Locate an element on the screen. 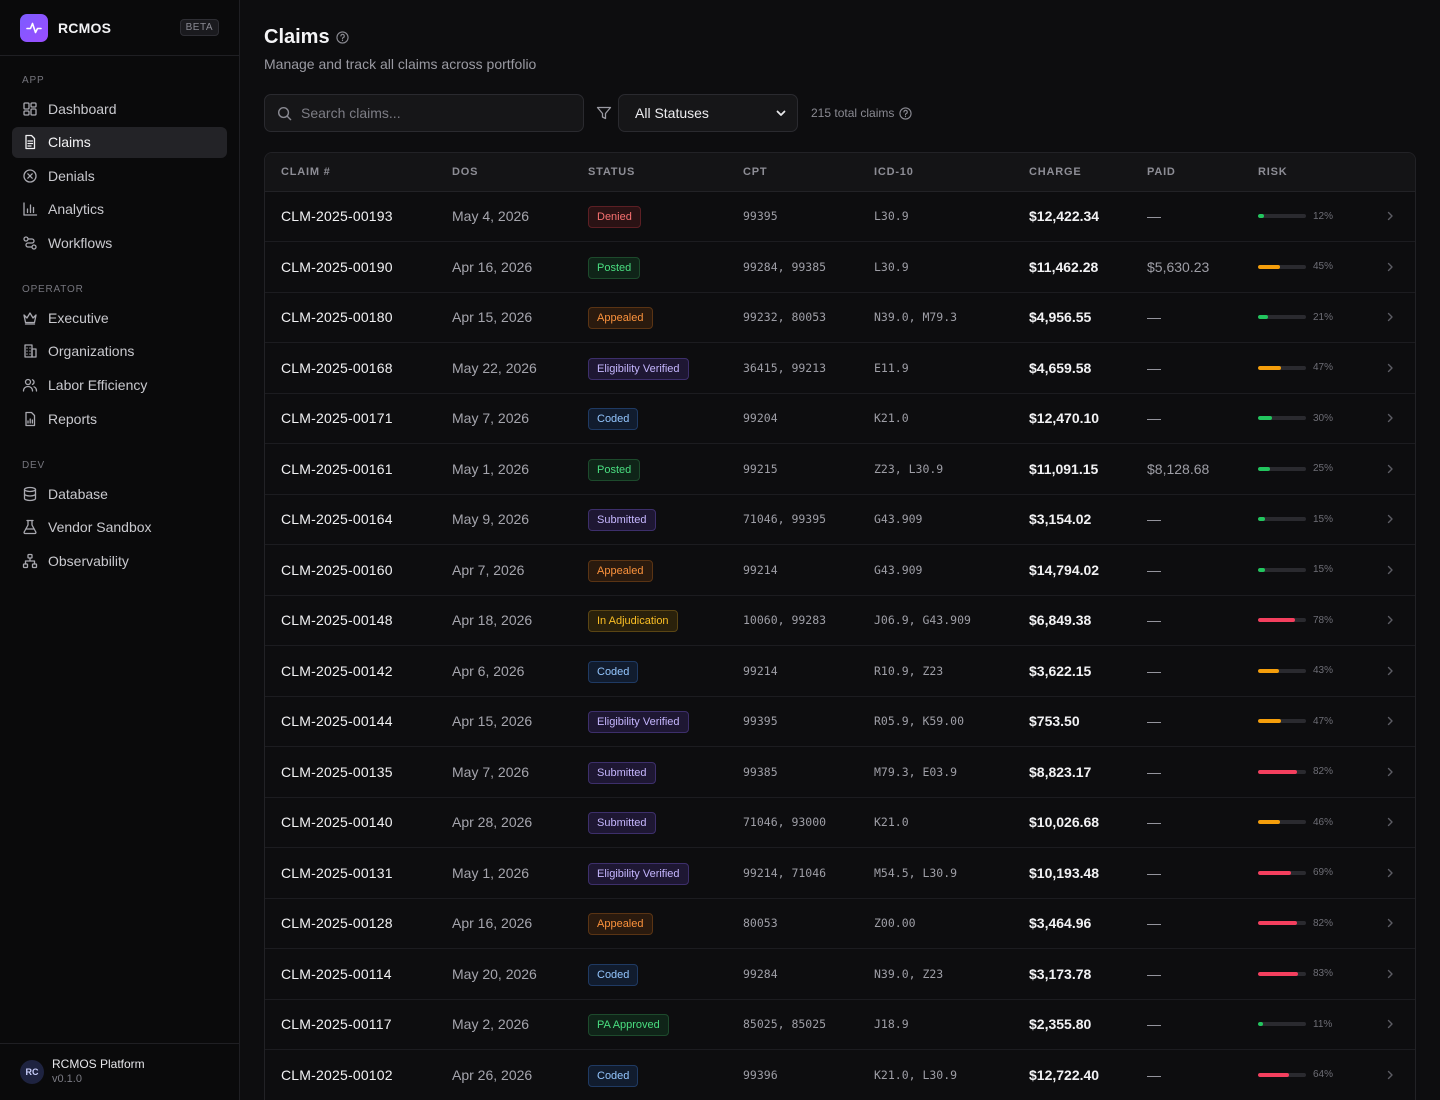 This screenshot has width=1440, height=1100. sidebar-item-executive: Executive is located at coordinates (119, 317).